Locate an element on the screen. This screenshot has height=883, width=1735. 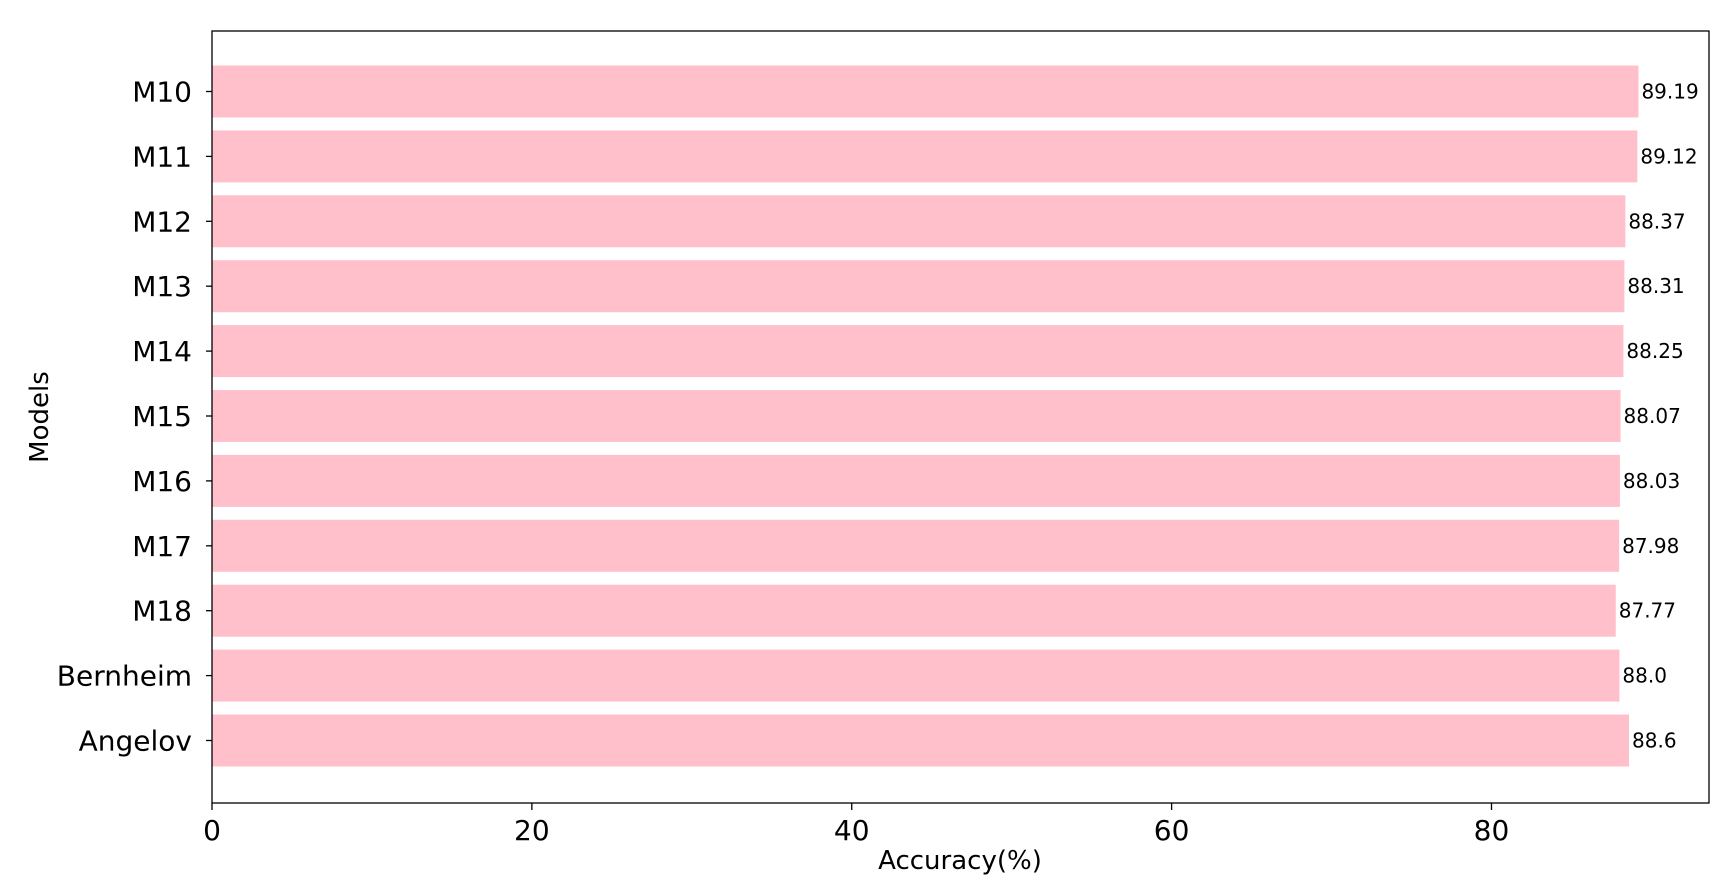
y-tick-label: M15 is located at coordinates (162, 416).